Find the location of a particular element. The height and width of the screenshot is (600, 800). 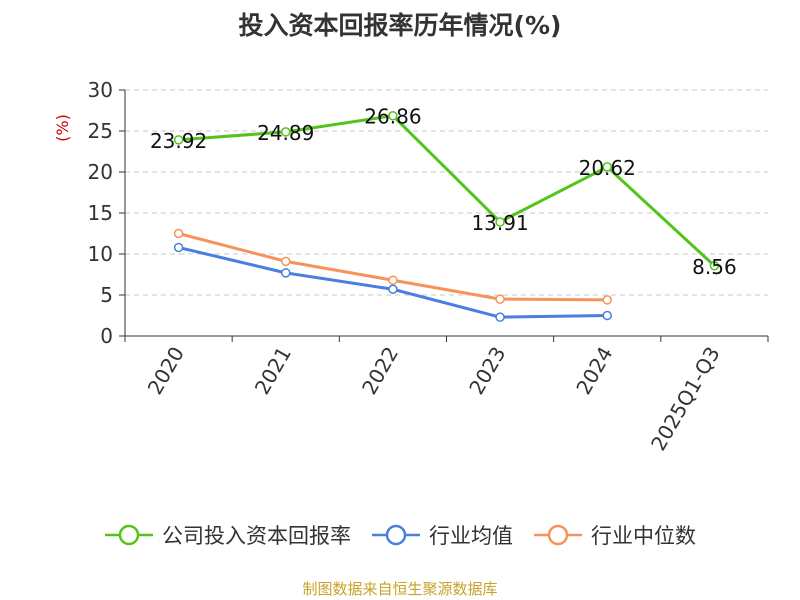

y-tick-label: 30 is located at coordinates (100, 90).